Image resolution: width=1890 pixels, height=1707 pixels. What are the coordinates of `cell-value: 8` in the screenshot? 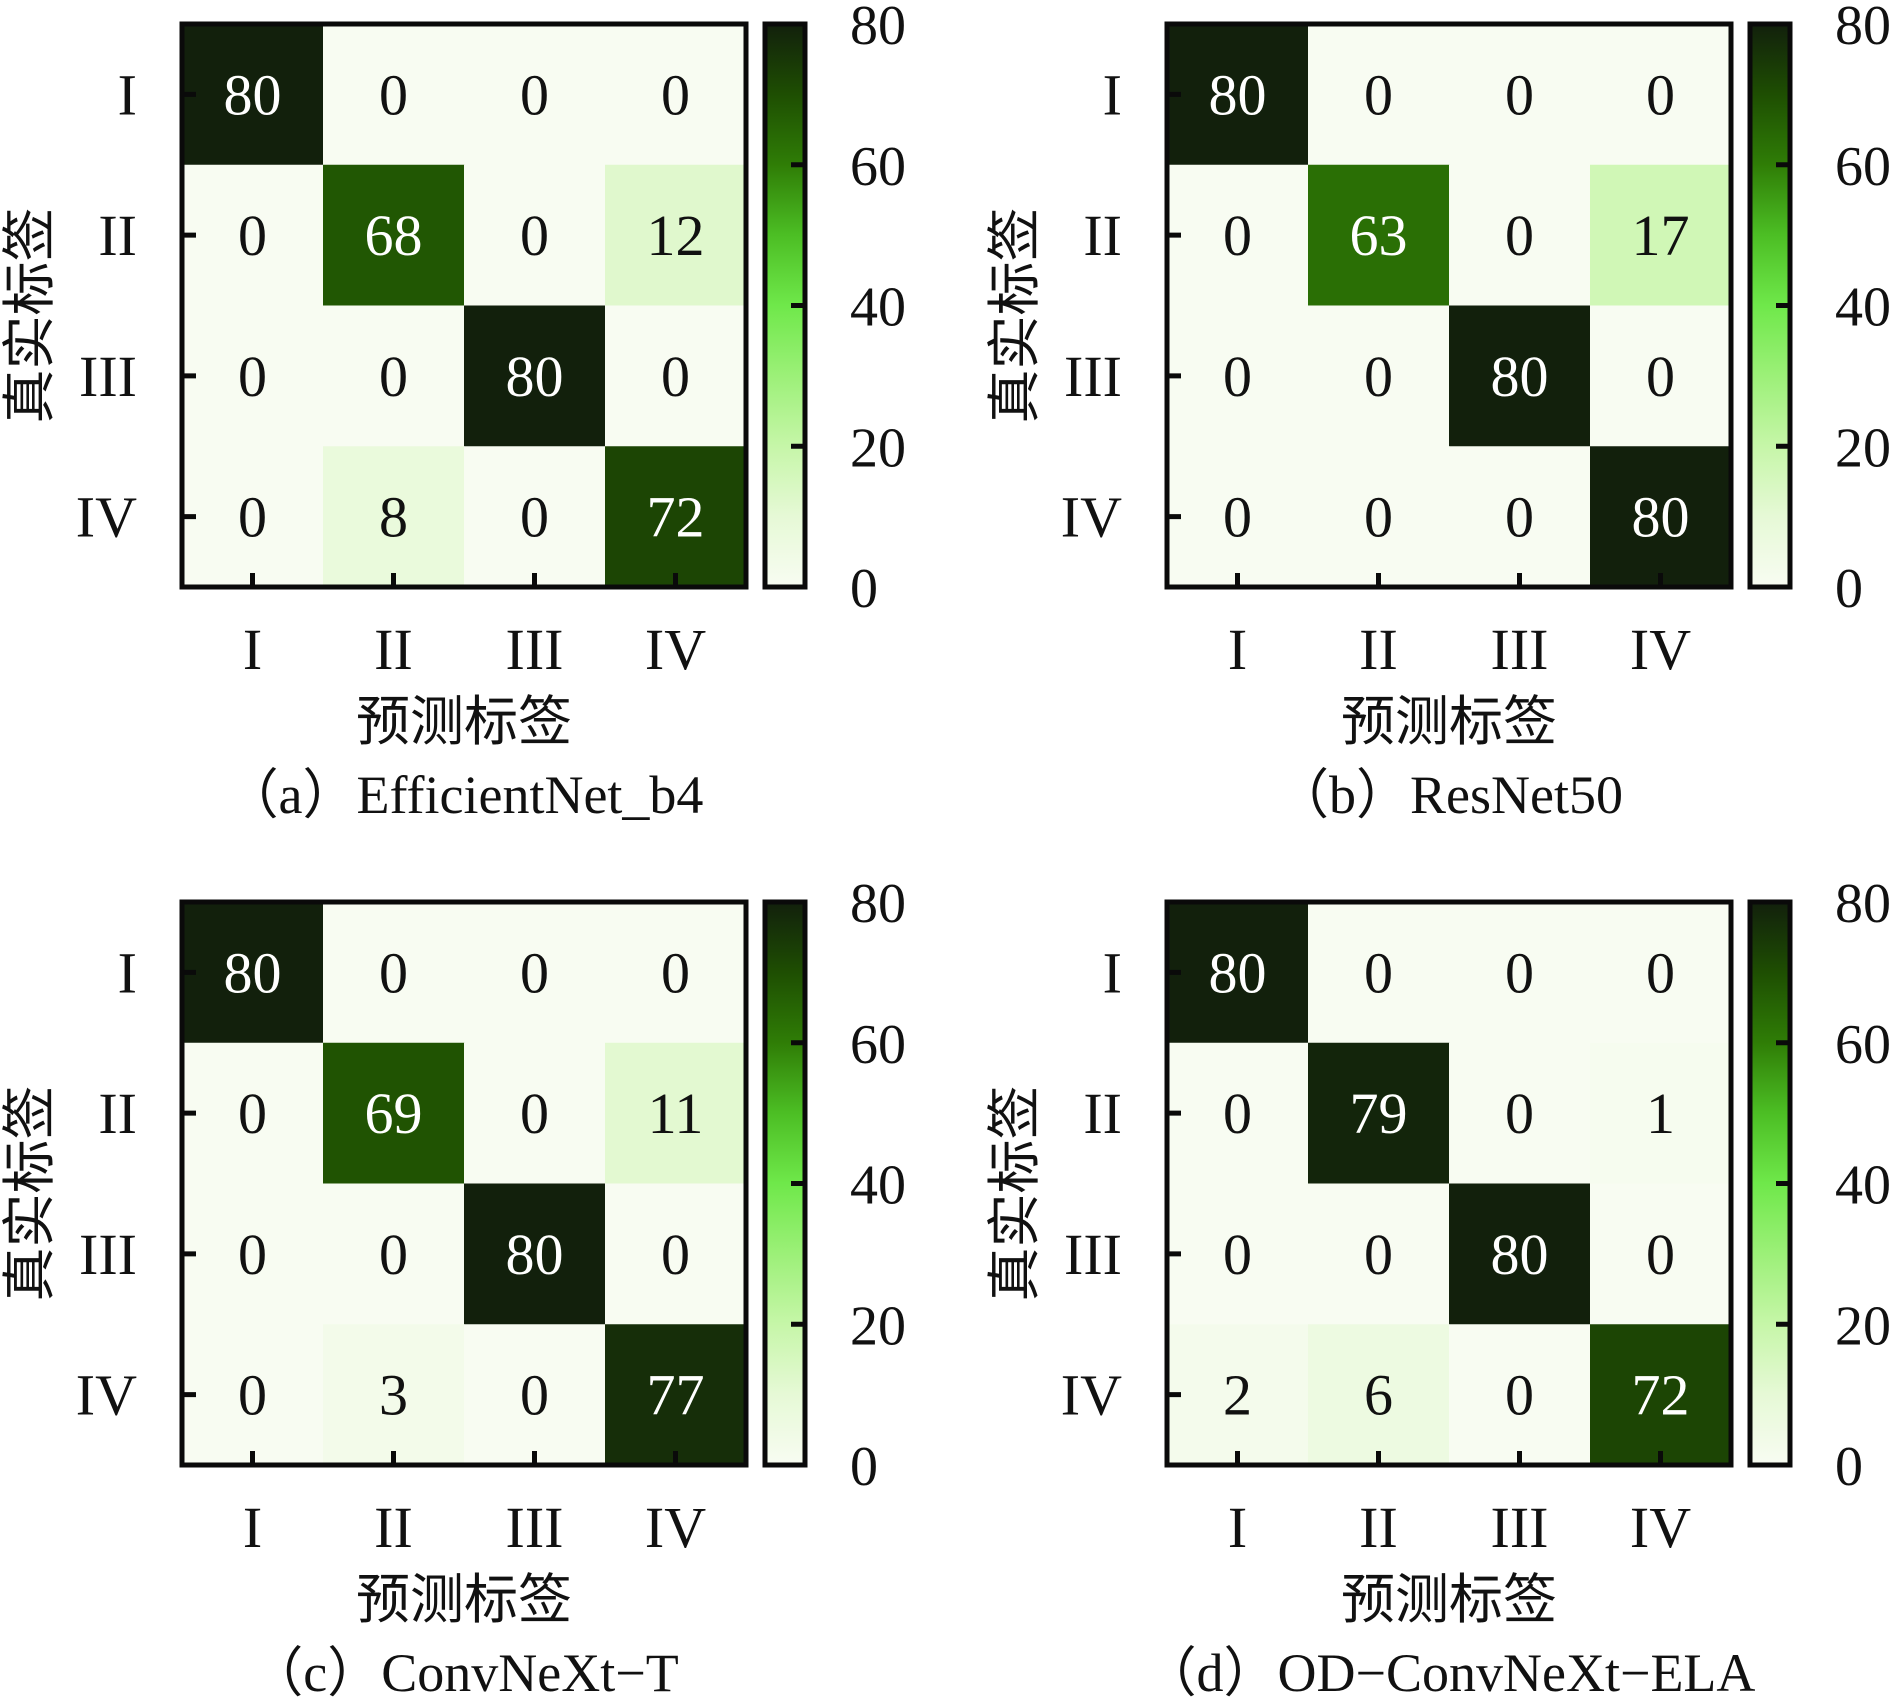 It's located at (393, 517).